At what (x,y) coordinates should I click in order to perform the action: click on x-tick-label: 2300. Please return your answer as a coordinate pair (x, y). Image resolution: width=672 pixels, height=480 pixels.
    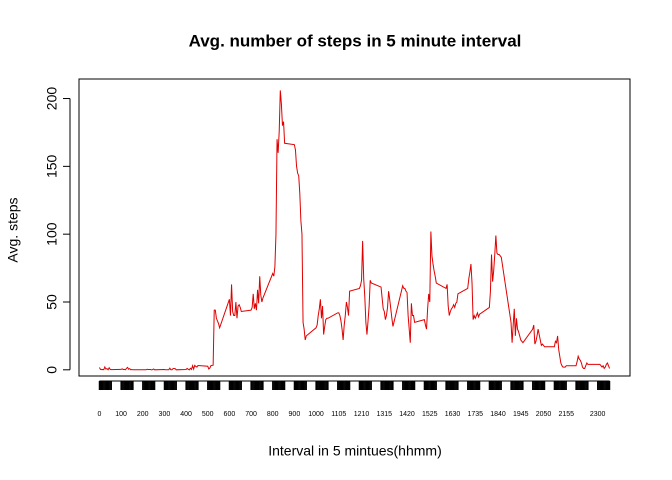
    Looking at the image, I should click on (598, 414).